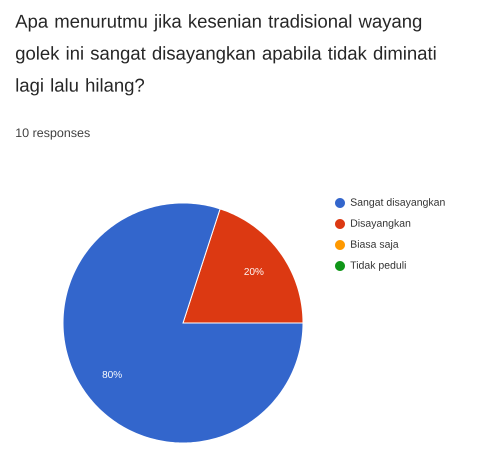  I want to click on legend-label: Disayangkan, so click(380, 224).